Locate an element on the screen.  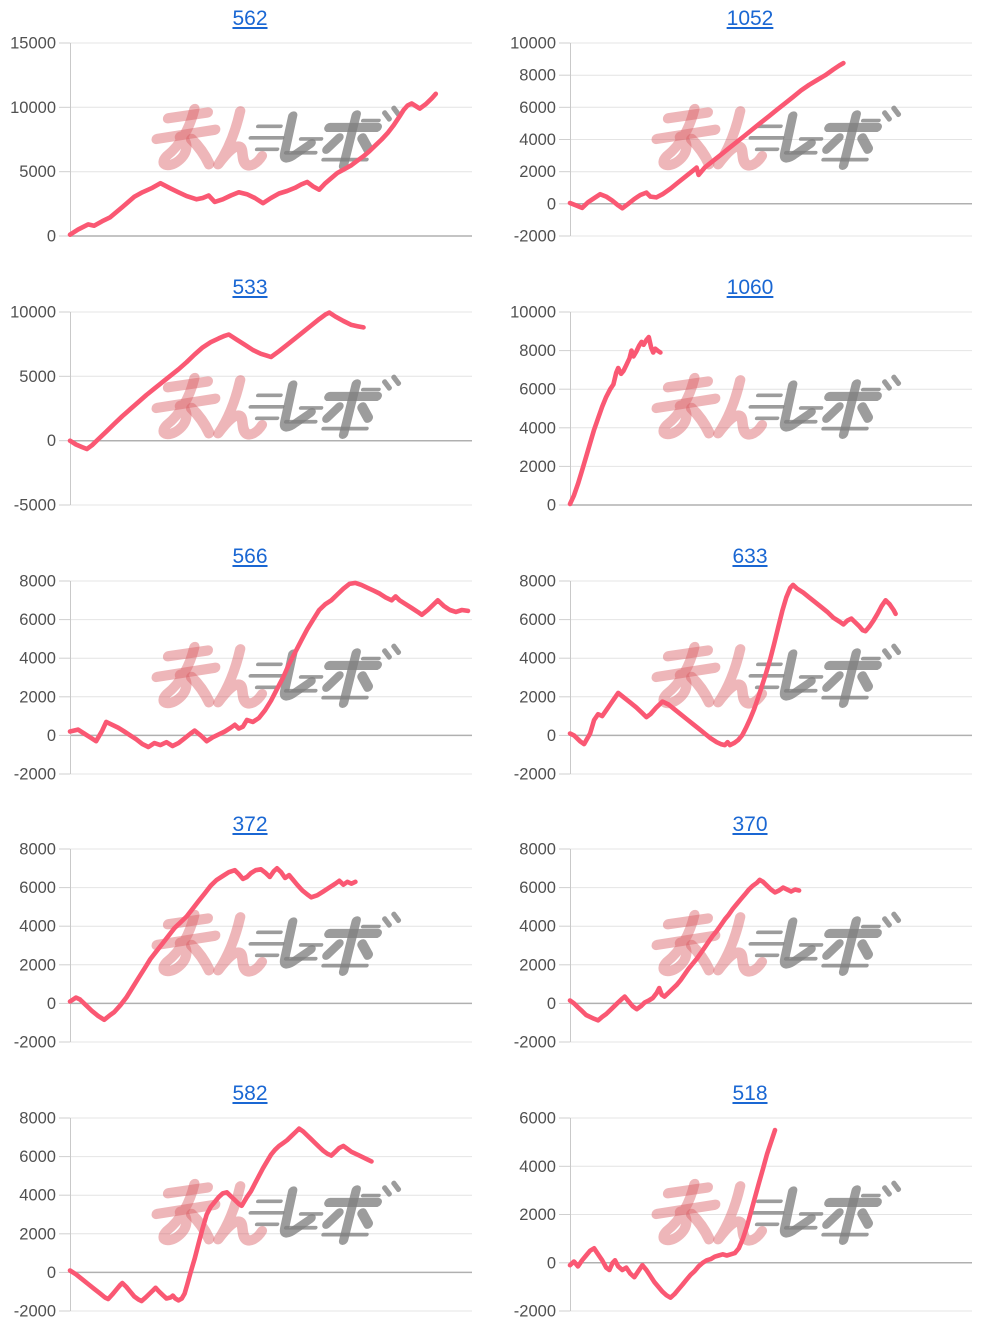
chart-cell-370: 370 -2000 0 2000 4000 6000 8000 is located at coordinates (750, 940).